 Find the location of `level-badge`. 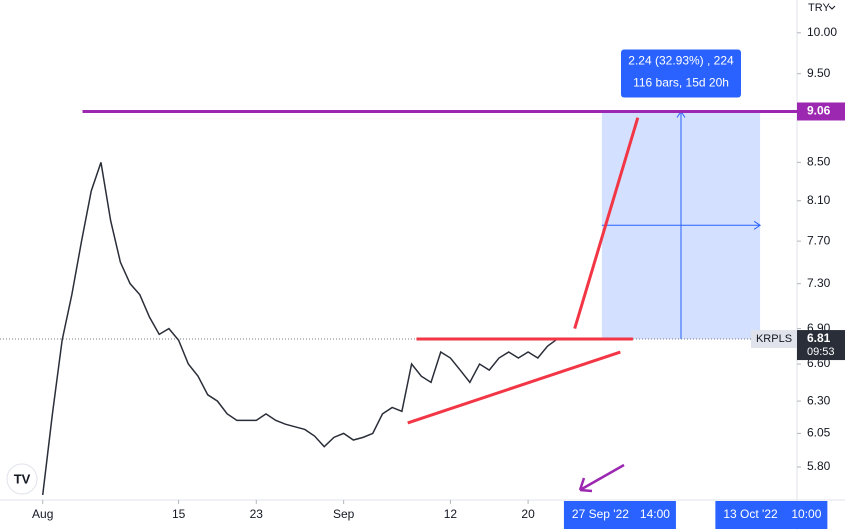

level-badge is located at coordinates (821, 111).